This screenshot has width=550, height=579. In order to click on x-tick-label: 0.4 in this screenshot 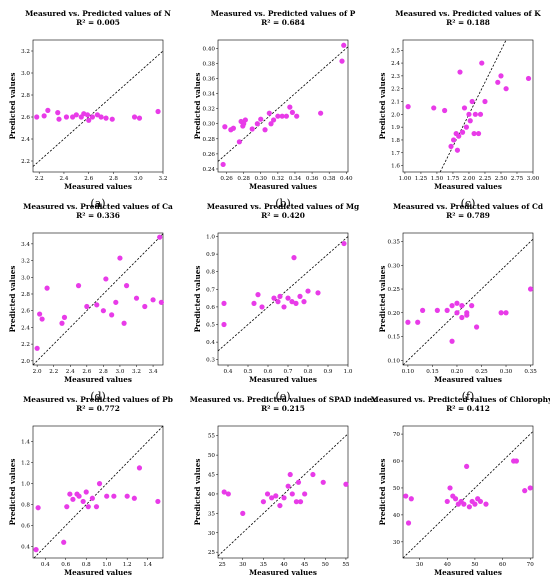, I will do `click(45, 565)`.